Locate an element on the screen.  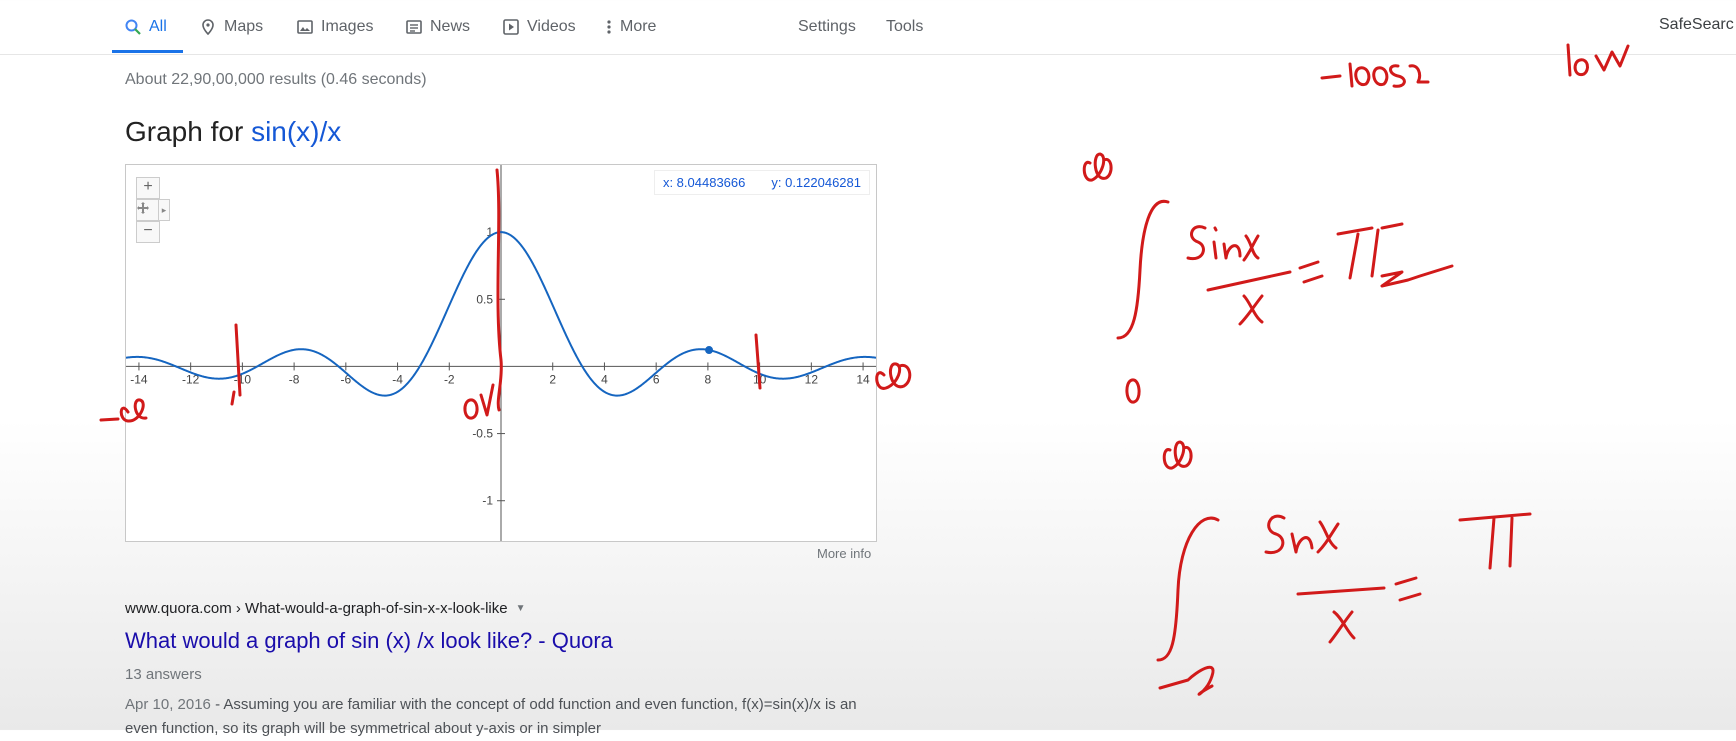
y-tick-label: -1 is located at coordinates (487, 501).